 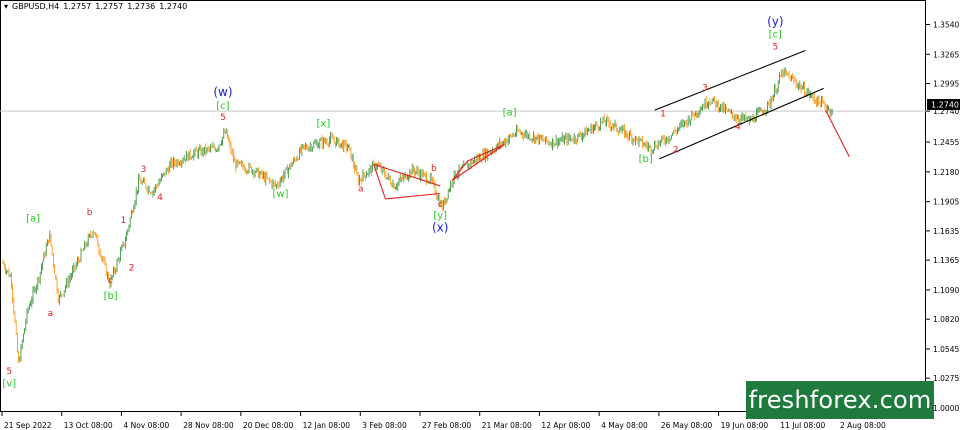 I want to click on triangle-lower-line, so click(x=413, y=196).